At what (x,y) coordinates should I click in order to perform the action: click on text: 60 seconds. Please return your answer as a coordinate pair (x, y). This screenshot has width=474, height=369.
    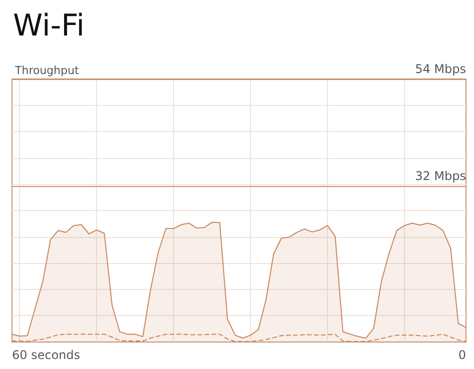
    Looking at the image, I should click on (46, 355).